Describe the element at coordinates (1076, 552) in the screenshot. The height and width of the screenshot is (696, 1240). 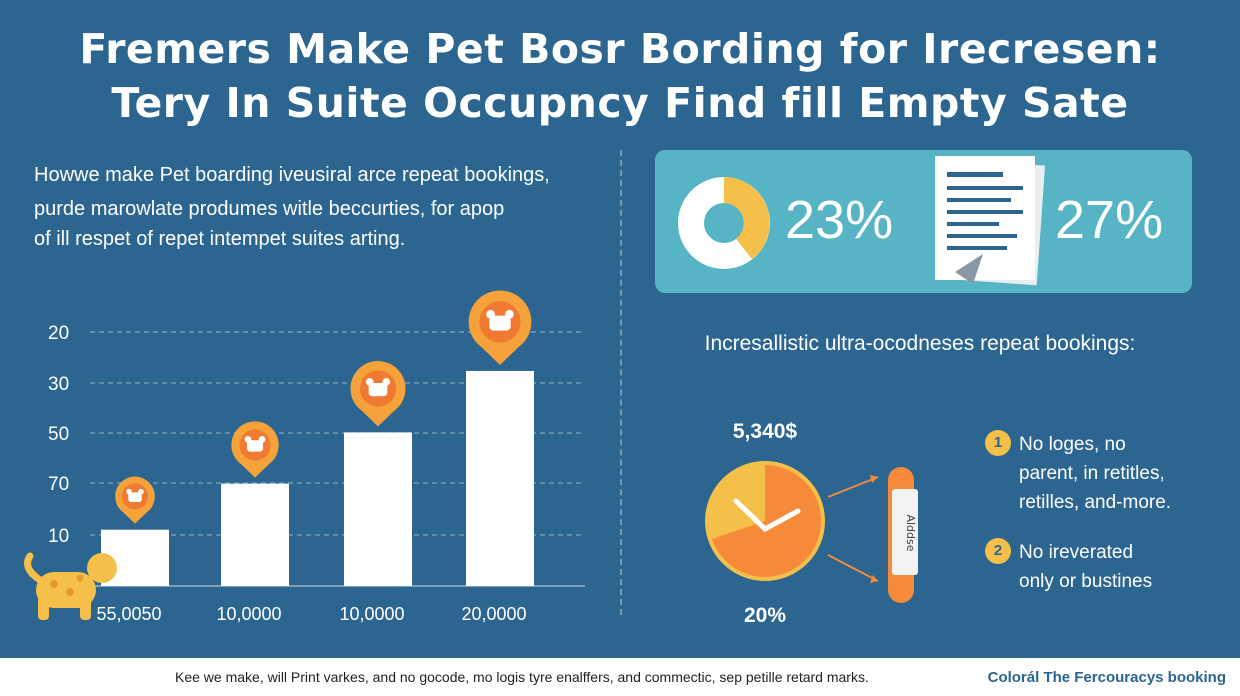
I see `note-2-line-1: No ireverated` at that location.